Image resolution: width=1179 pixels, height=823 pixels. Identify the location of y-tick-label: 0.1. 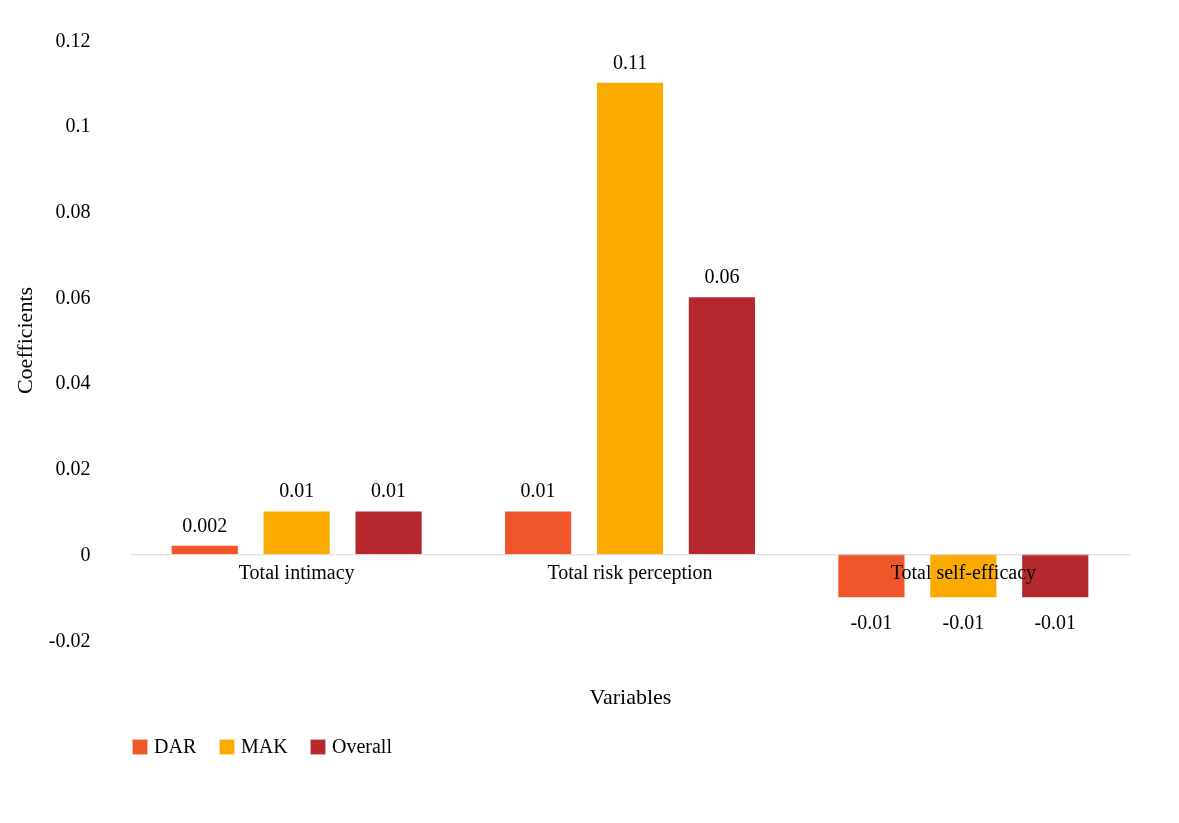
(78, 125).